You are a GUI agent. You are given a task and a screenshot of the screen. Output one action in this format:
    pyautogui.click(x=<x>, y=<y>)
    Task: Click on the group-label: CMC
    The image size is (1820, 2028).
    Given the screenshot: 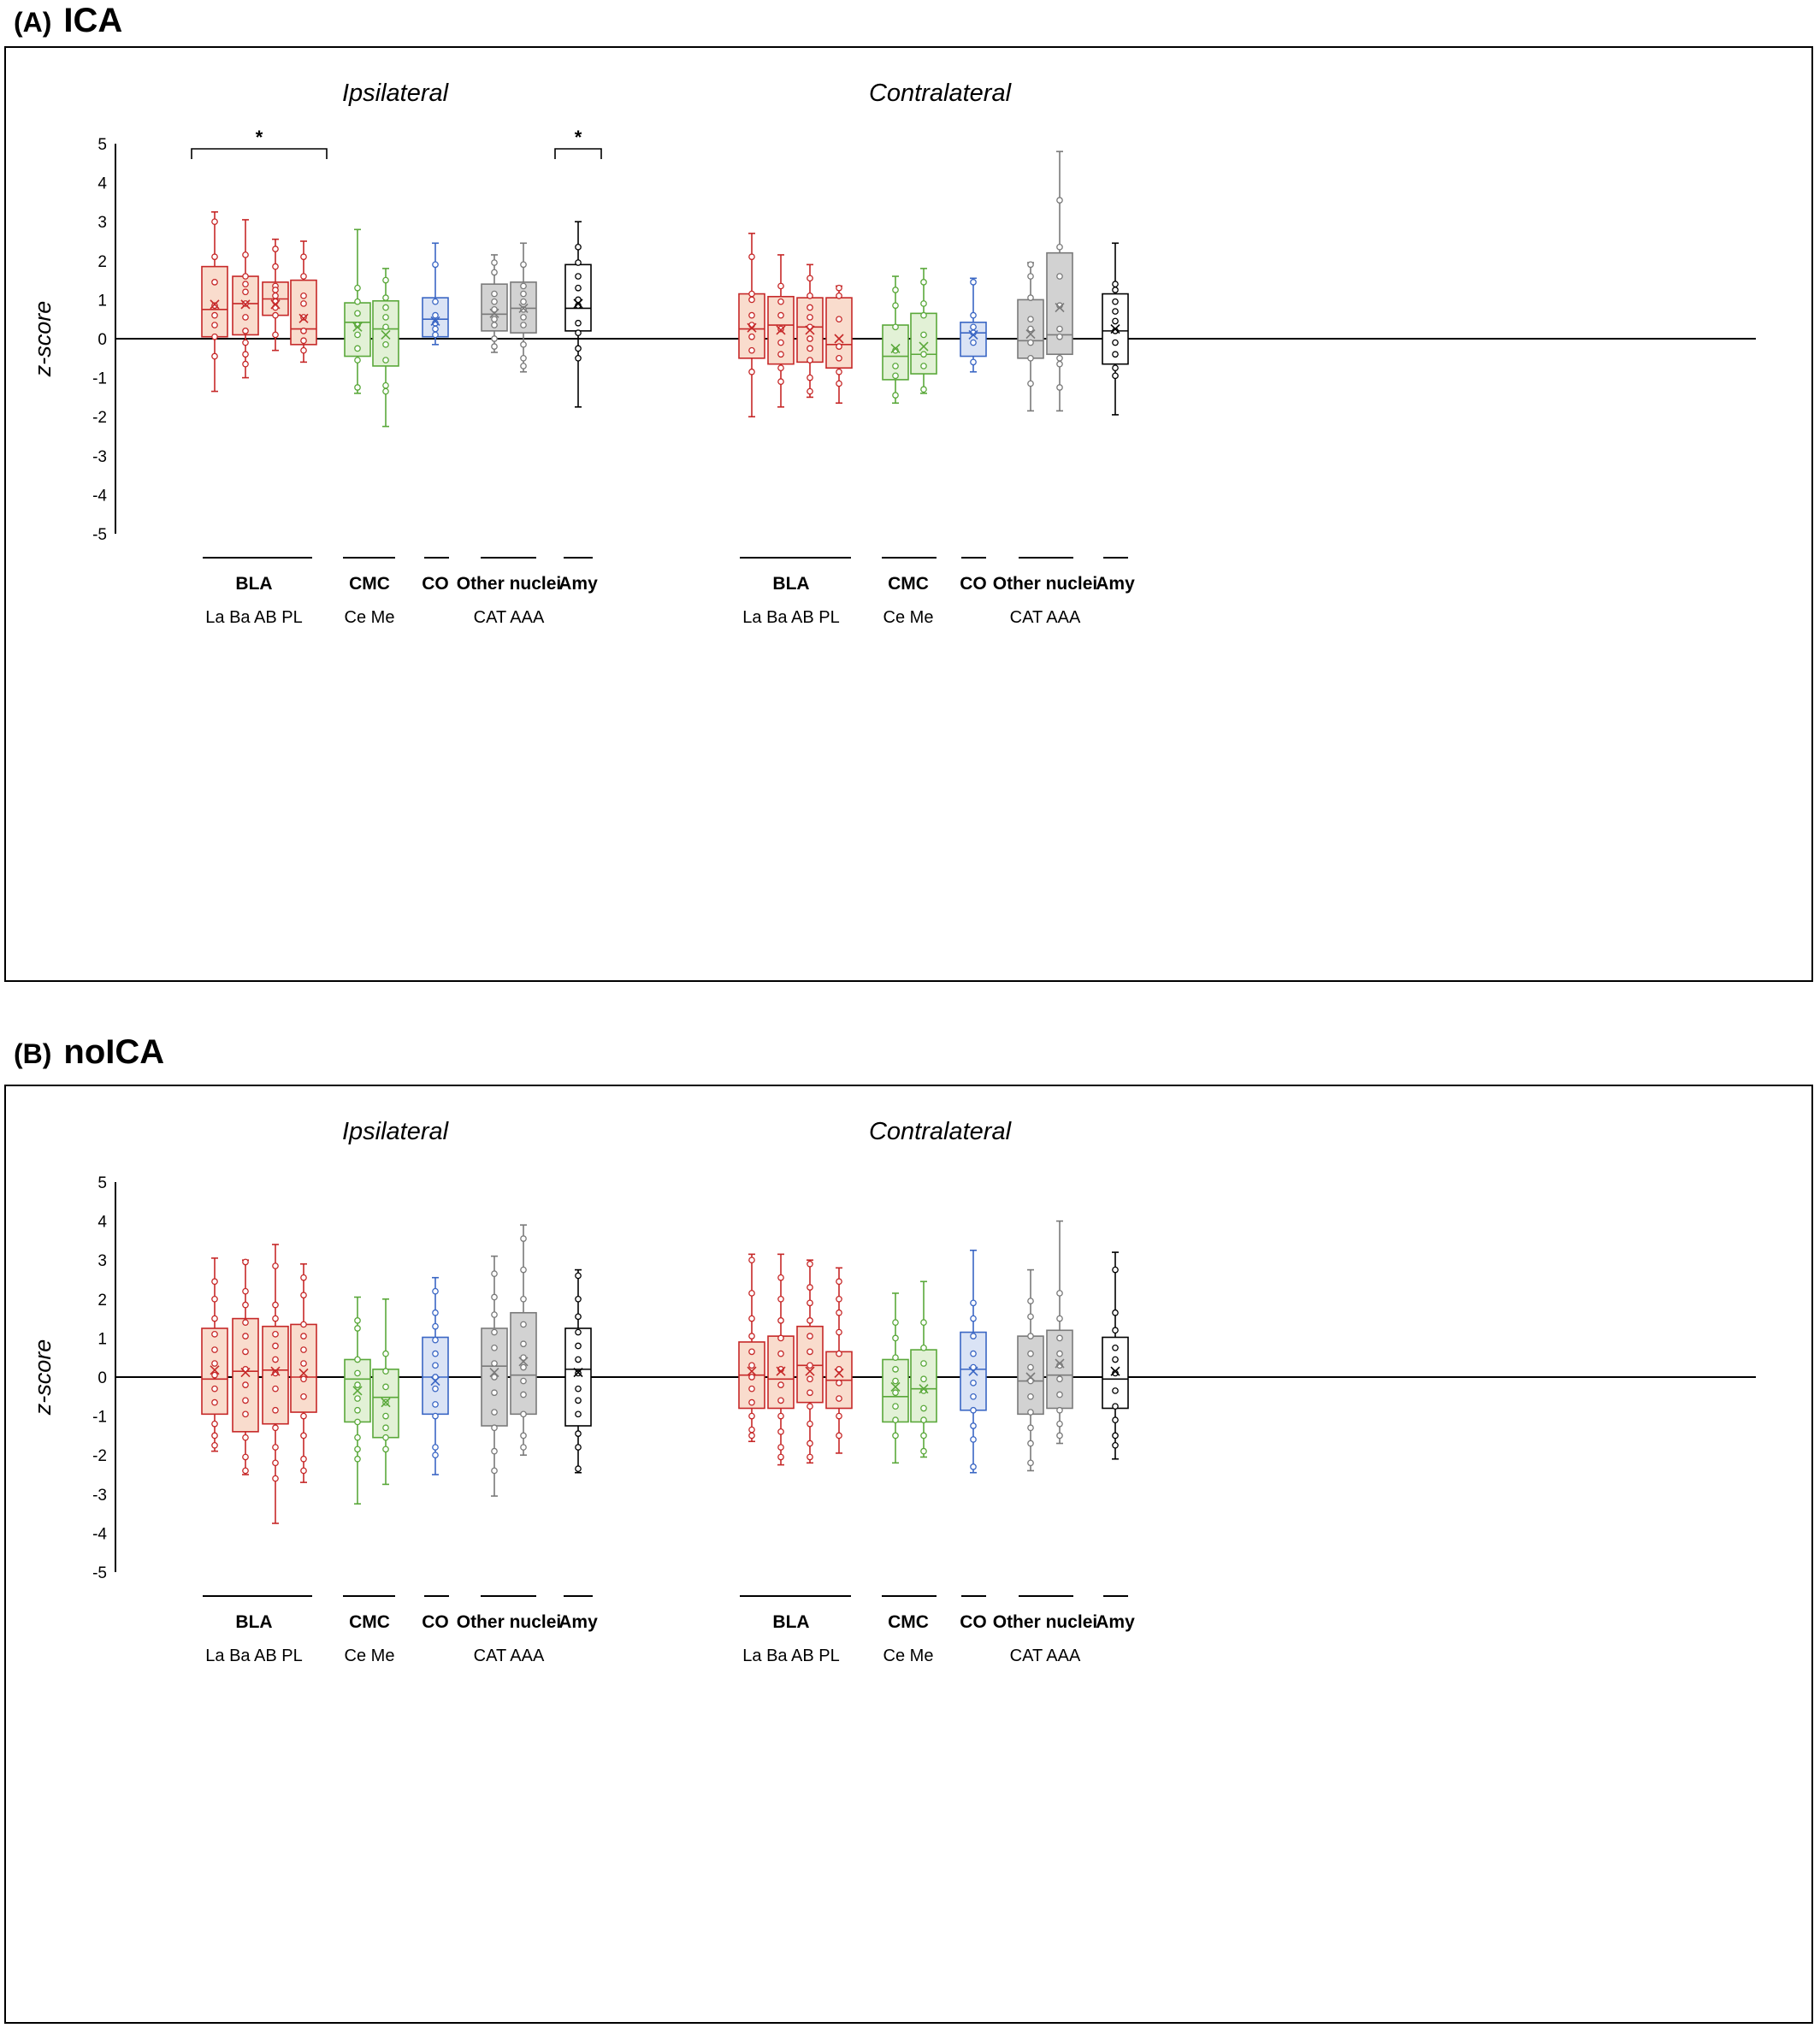 What is the action you would take?
    pyautogui.click(x=369, y=1622)
    